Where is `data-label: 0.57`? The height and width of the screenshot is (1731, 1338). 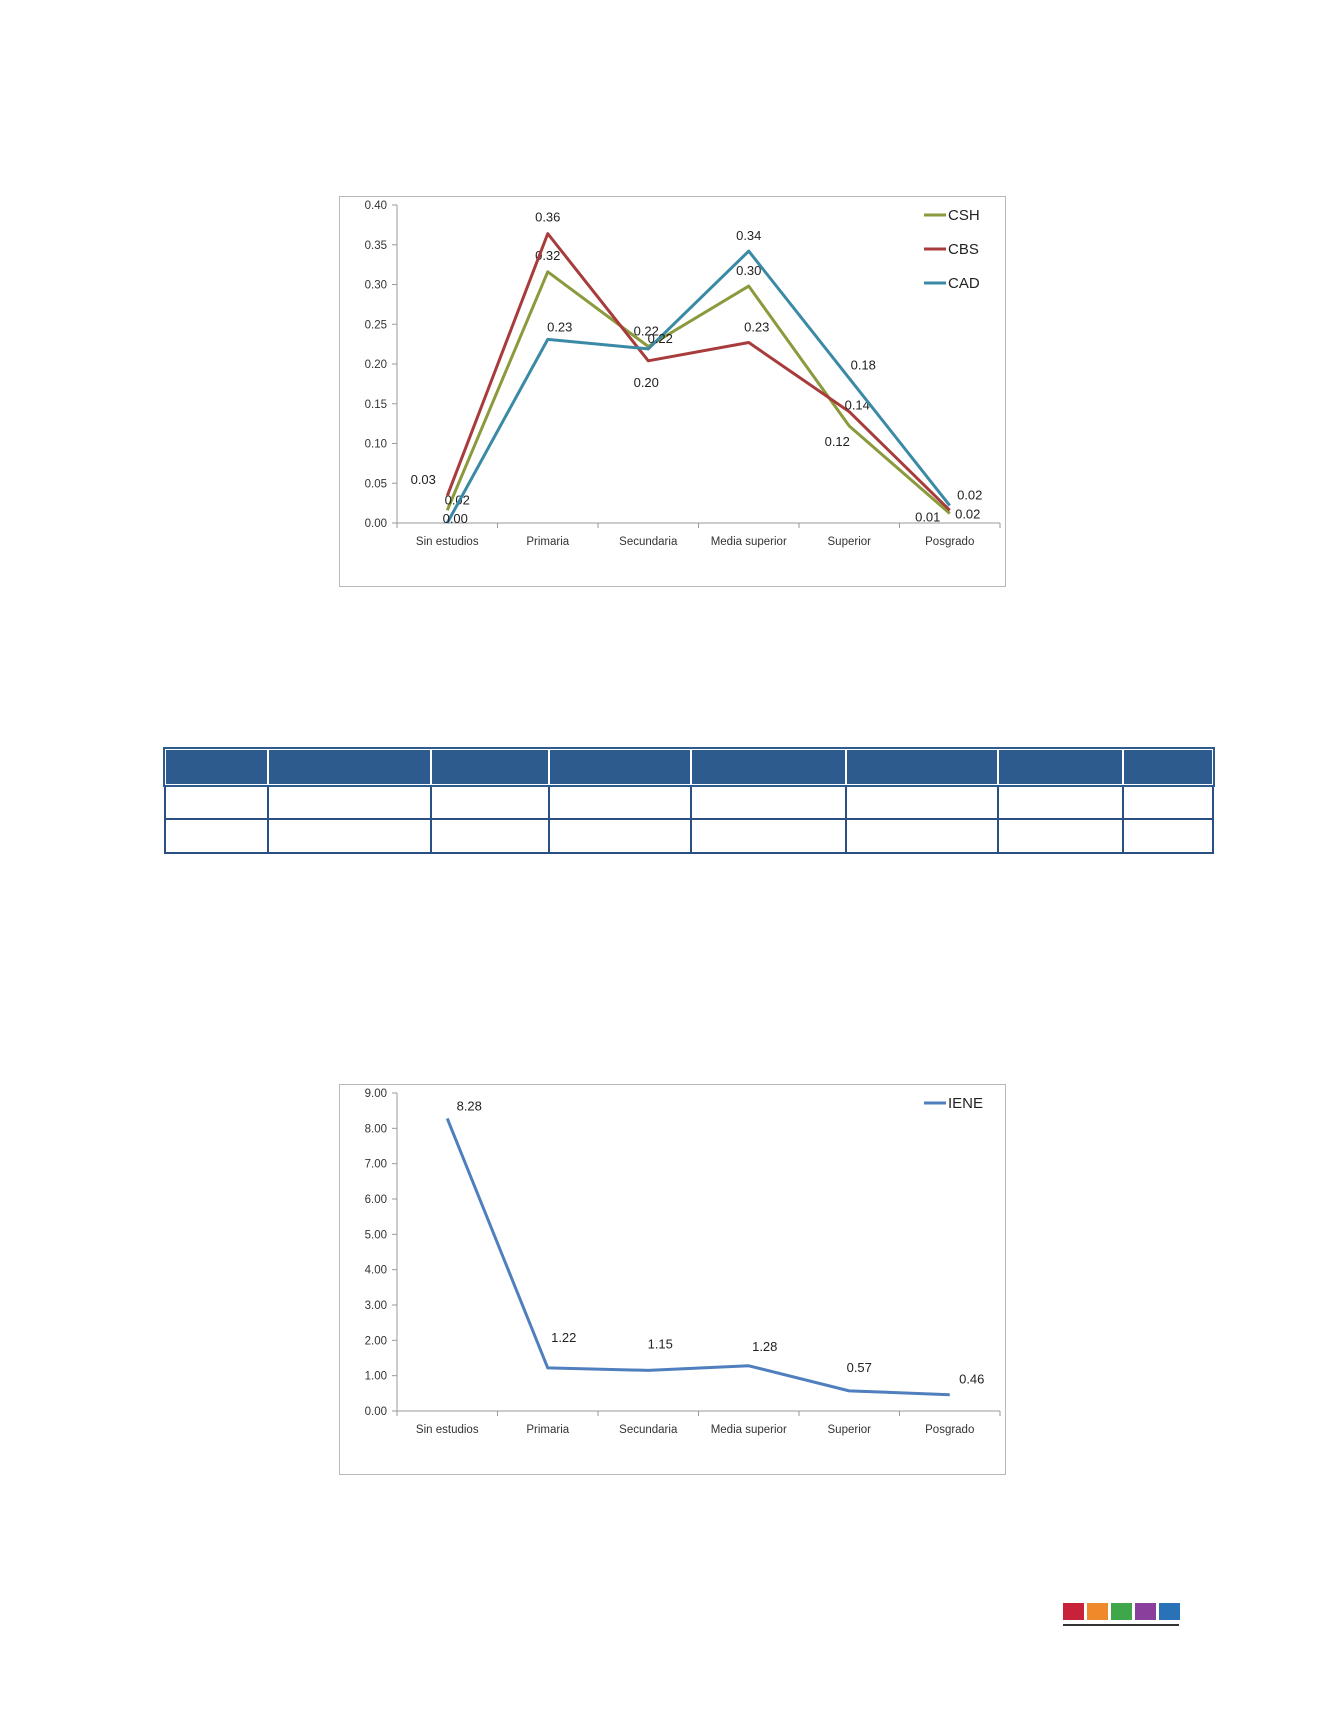
data-label: 0.57 is located at coordinates (859, 1367).